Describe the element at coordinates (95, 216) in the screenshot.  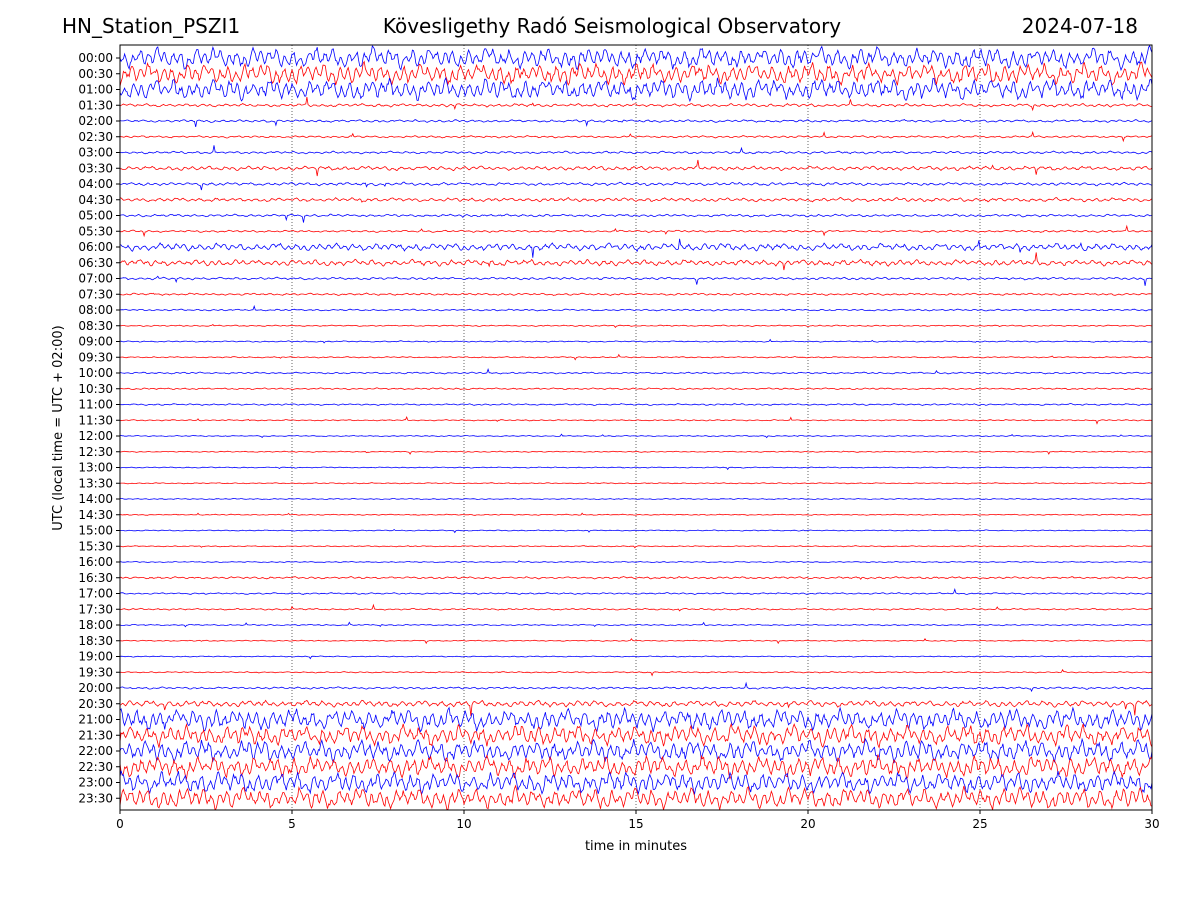
I see `y-tick-label: 05:00` at that location.